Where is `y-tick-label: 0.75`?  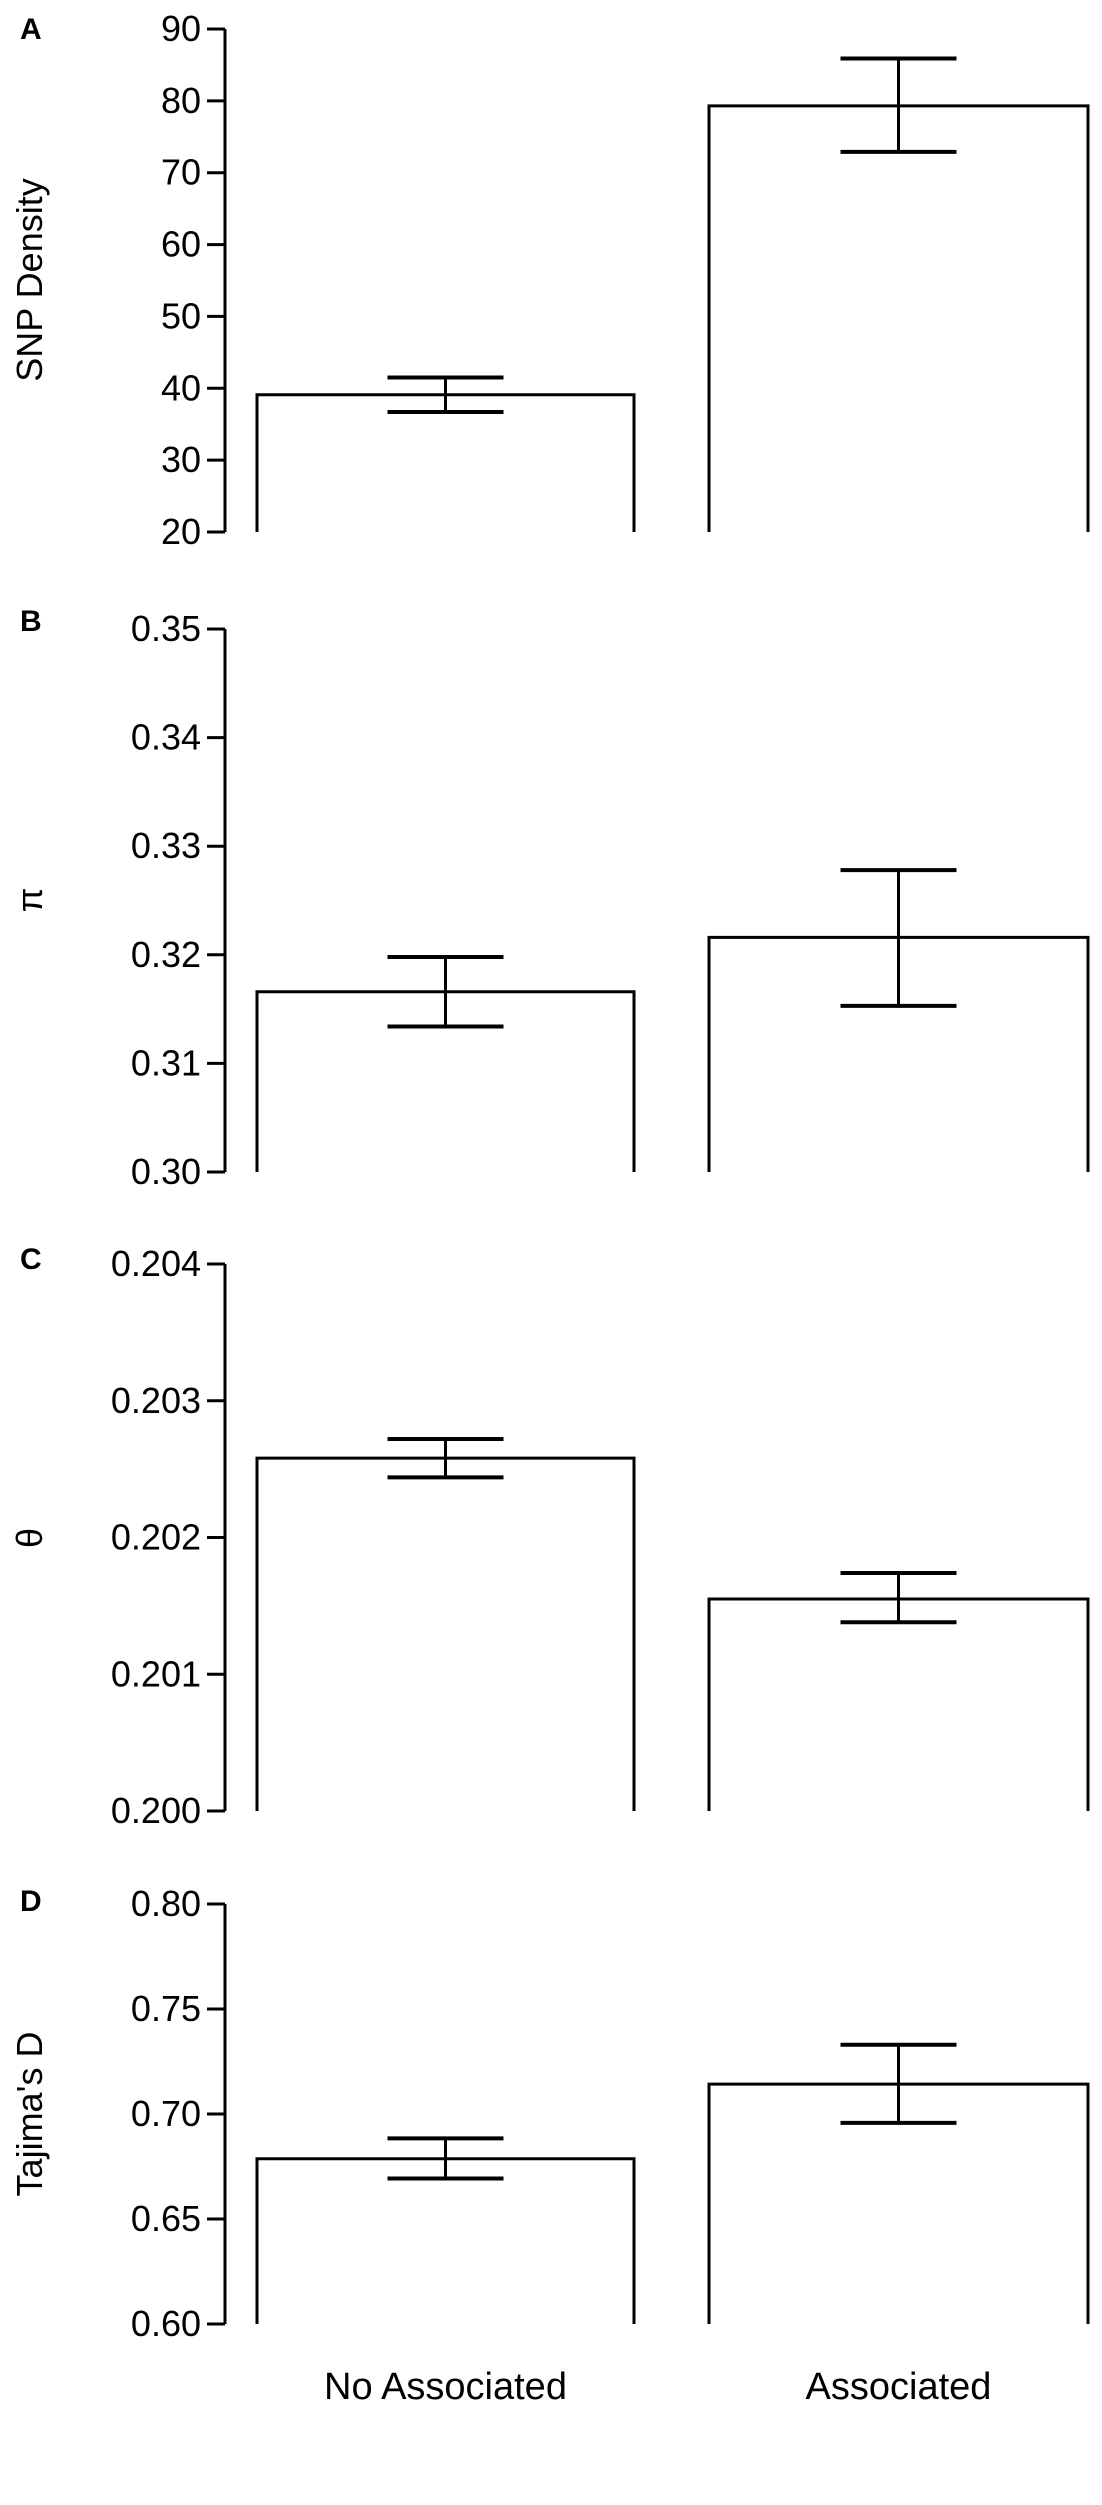
y-tick-label: 0.75 is located at coordinates (166, 2008).